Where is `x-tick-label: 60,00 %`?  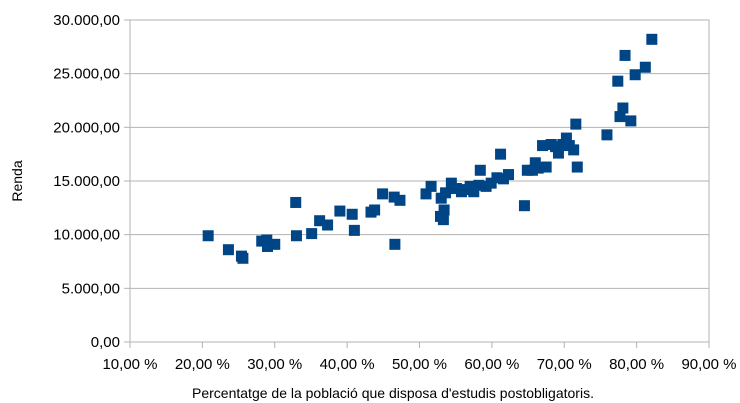
x-tick-label: 60,00 % is located at coordinates (491, 364).